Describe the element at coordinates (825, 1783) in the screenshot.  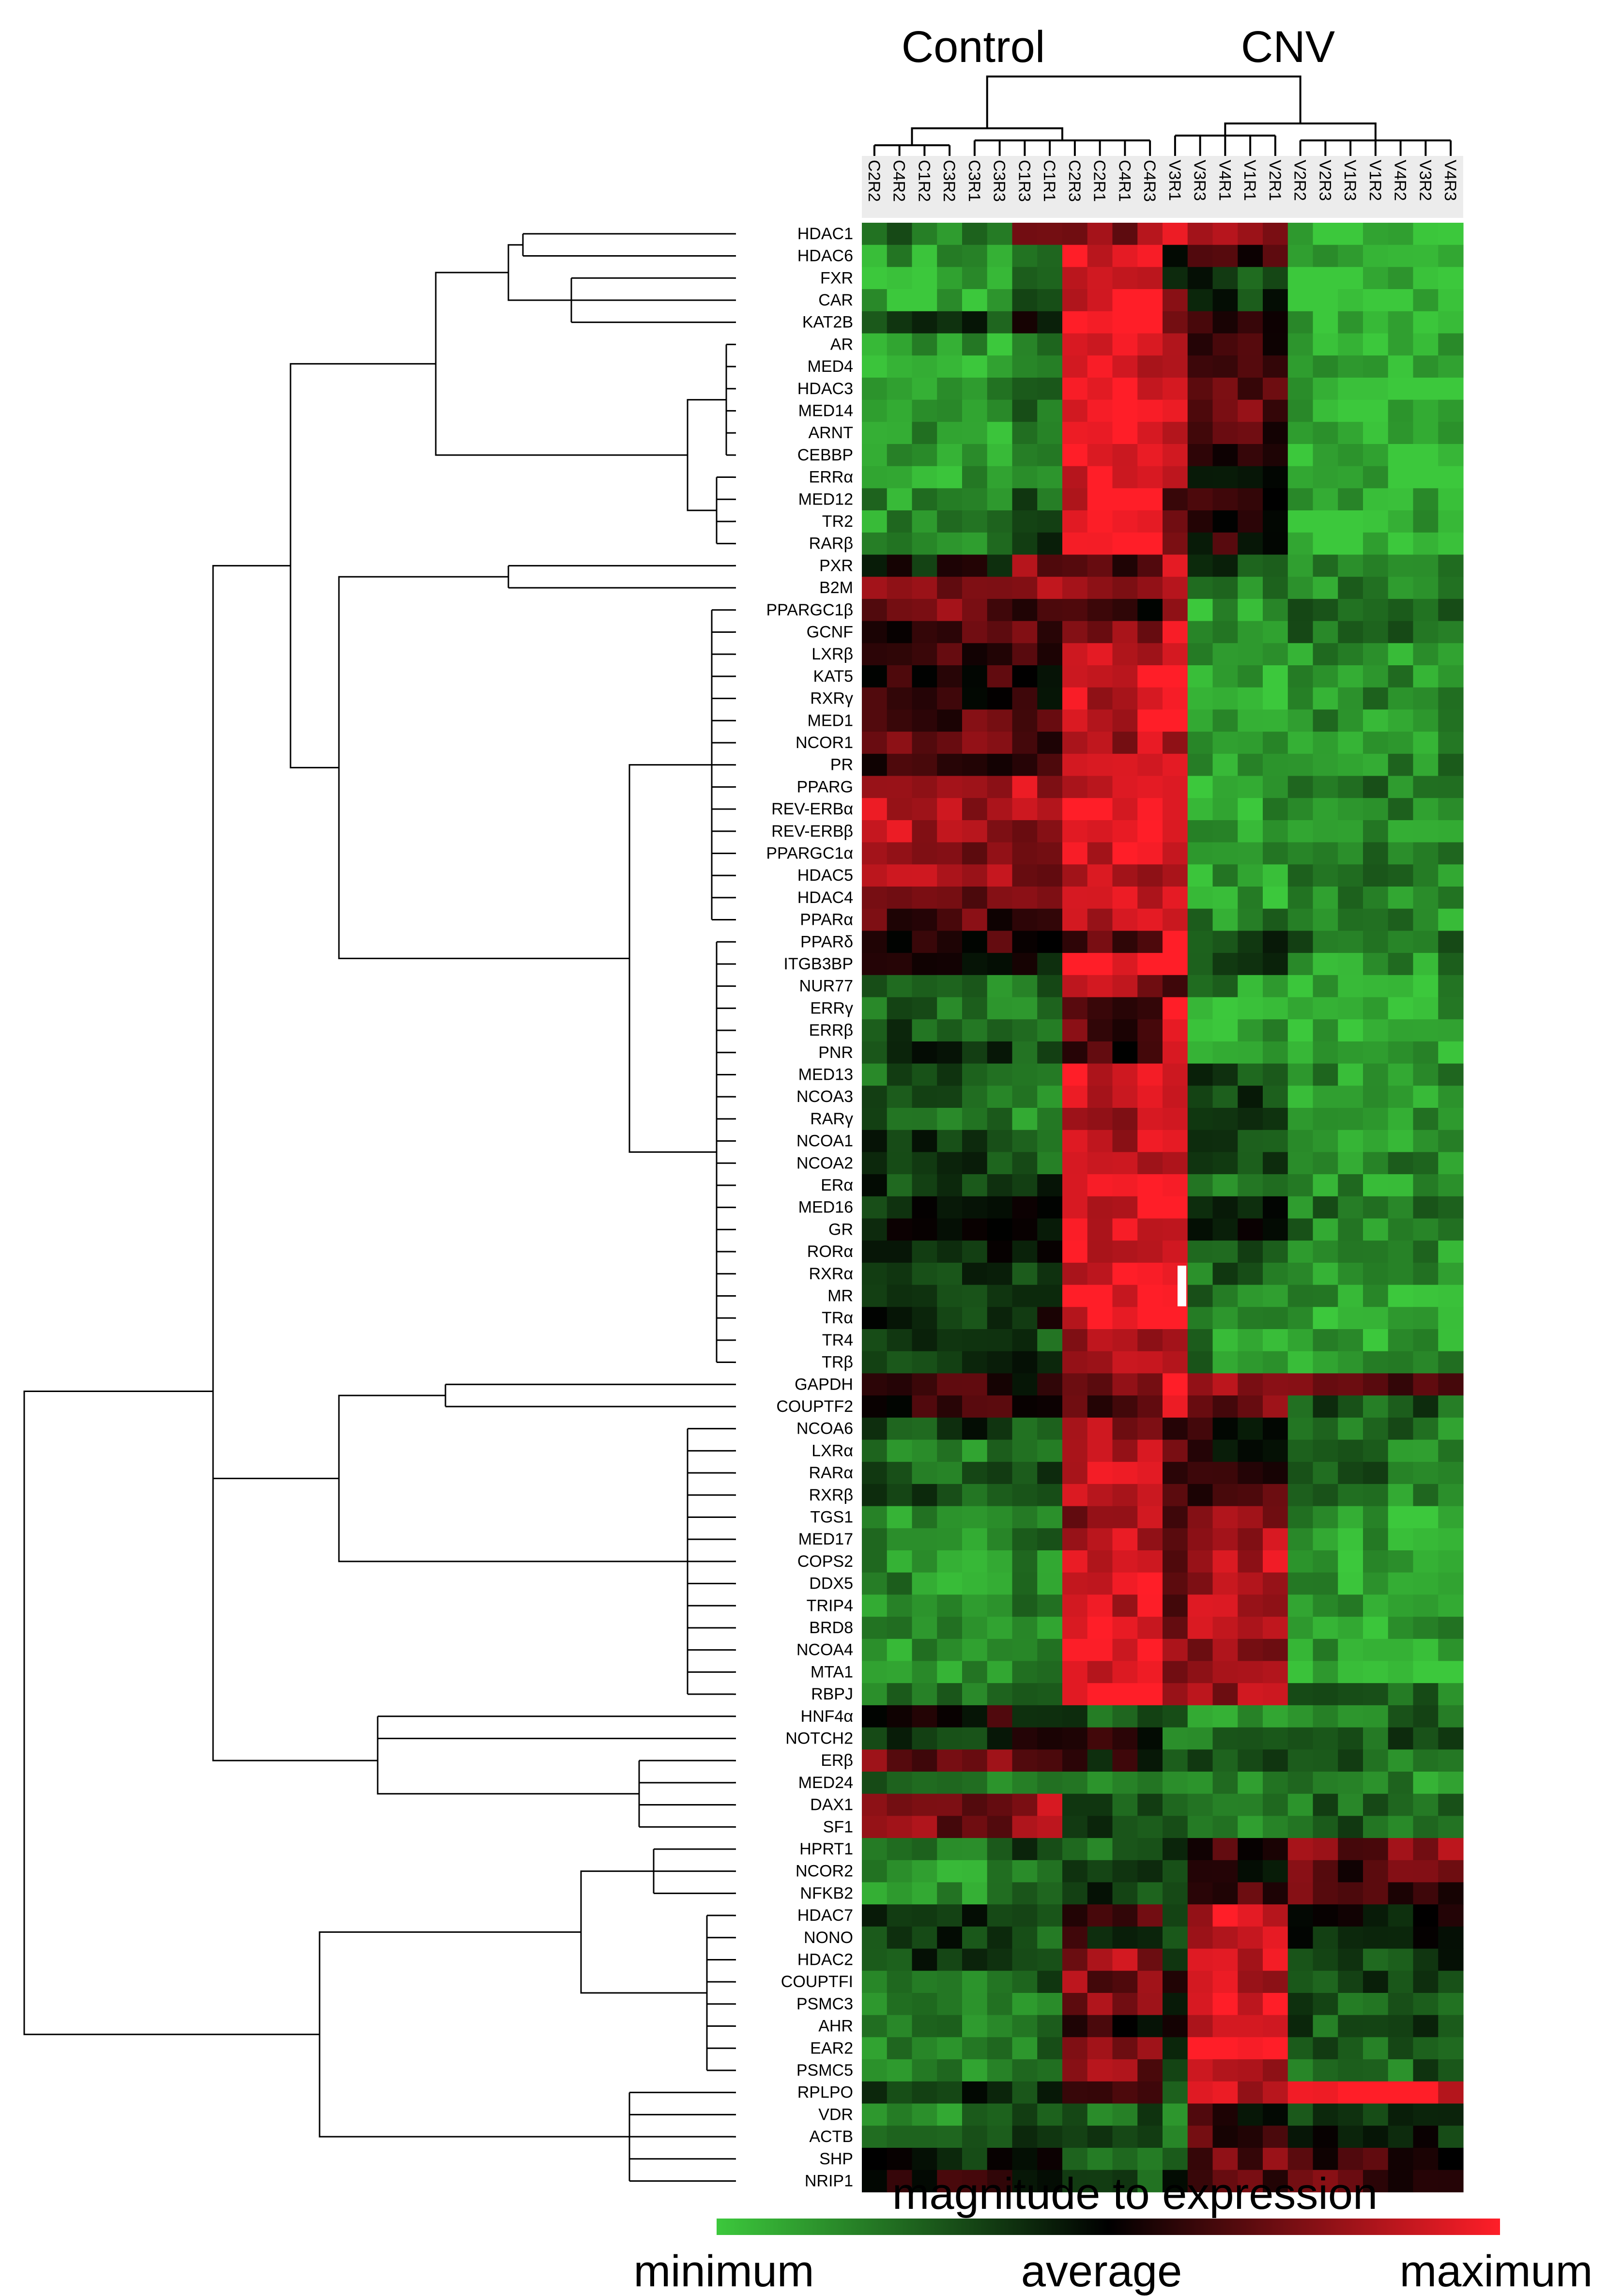
I see `row-label: MED24` at that location.